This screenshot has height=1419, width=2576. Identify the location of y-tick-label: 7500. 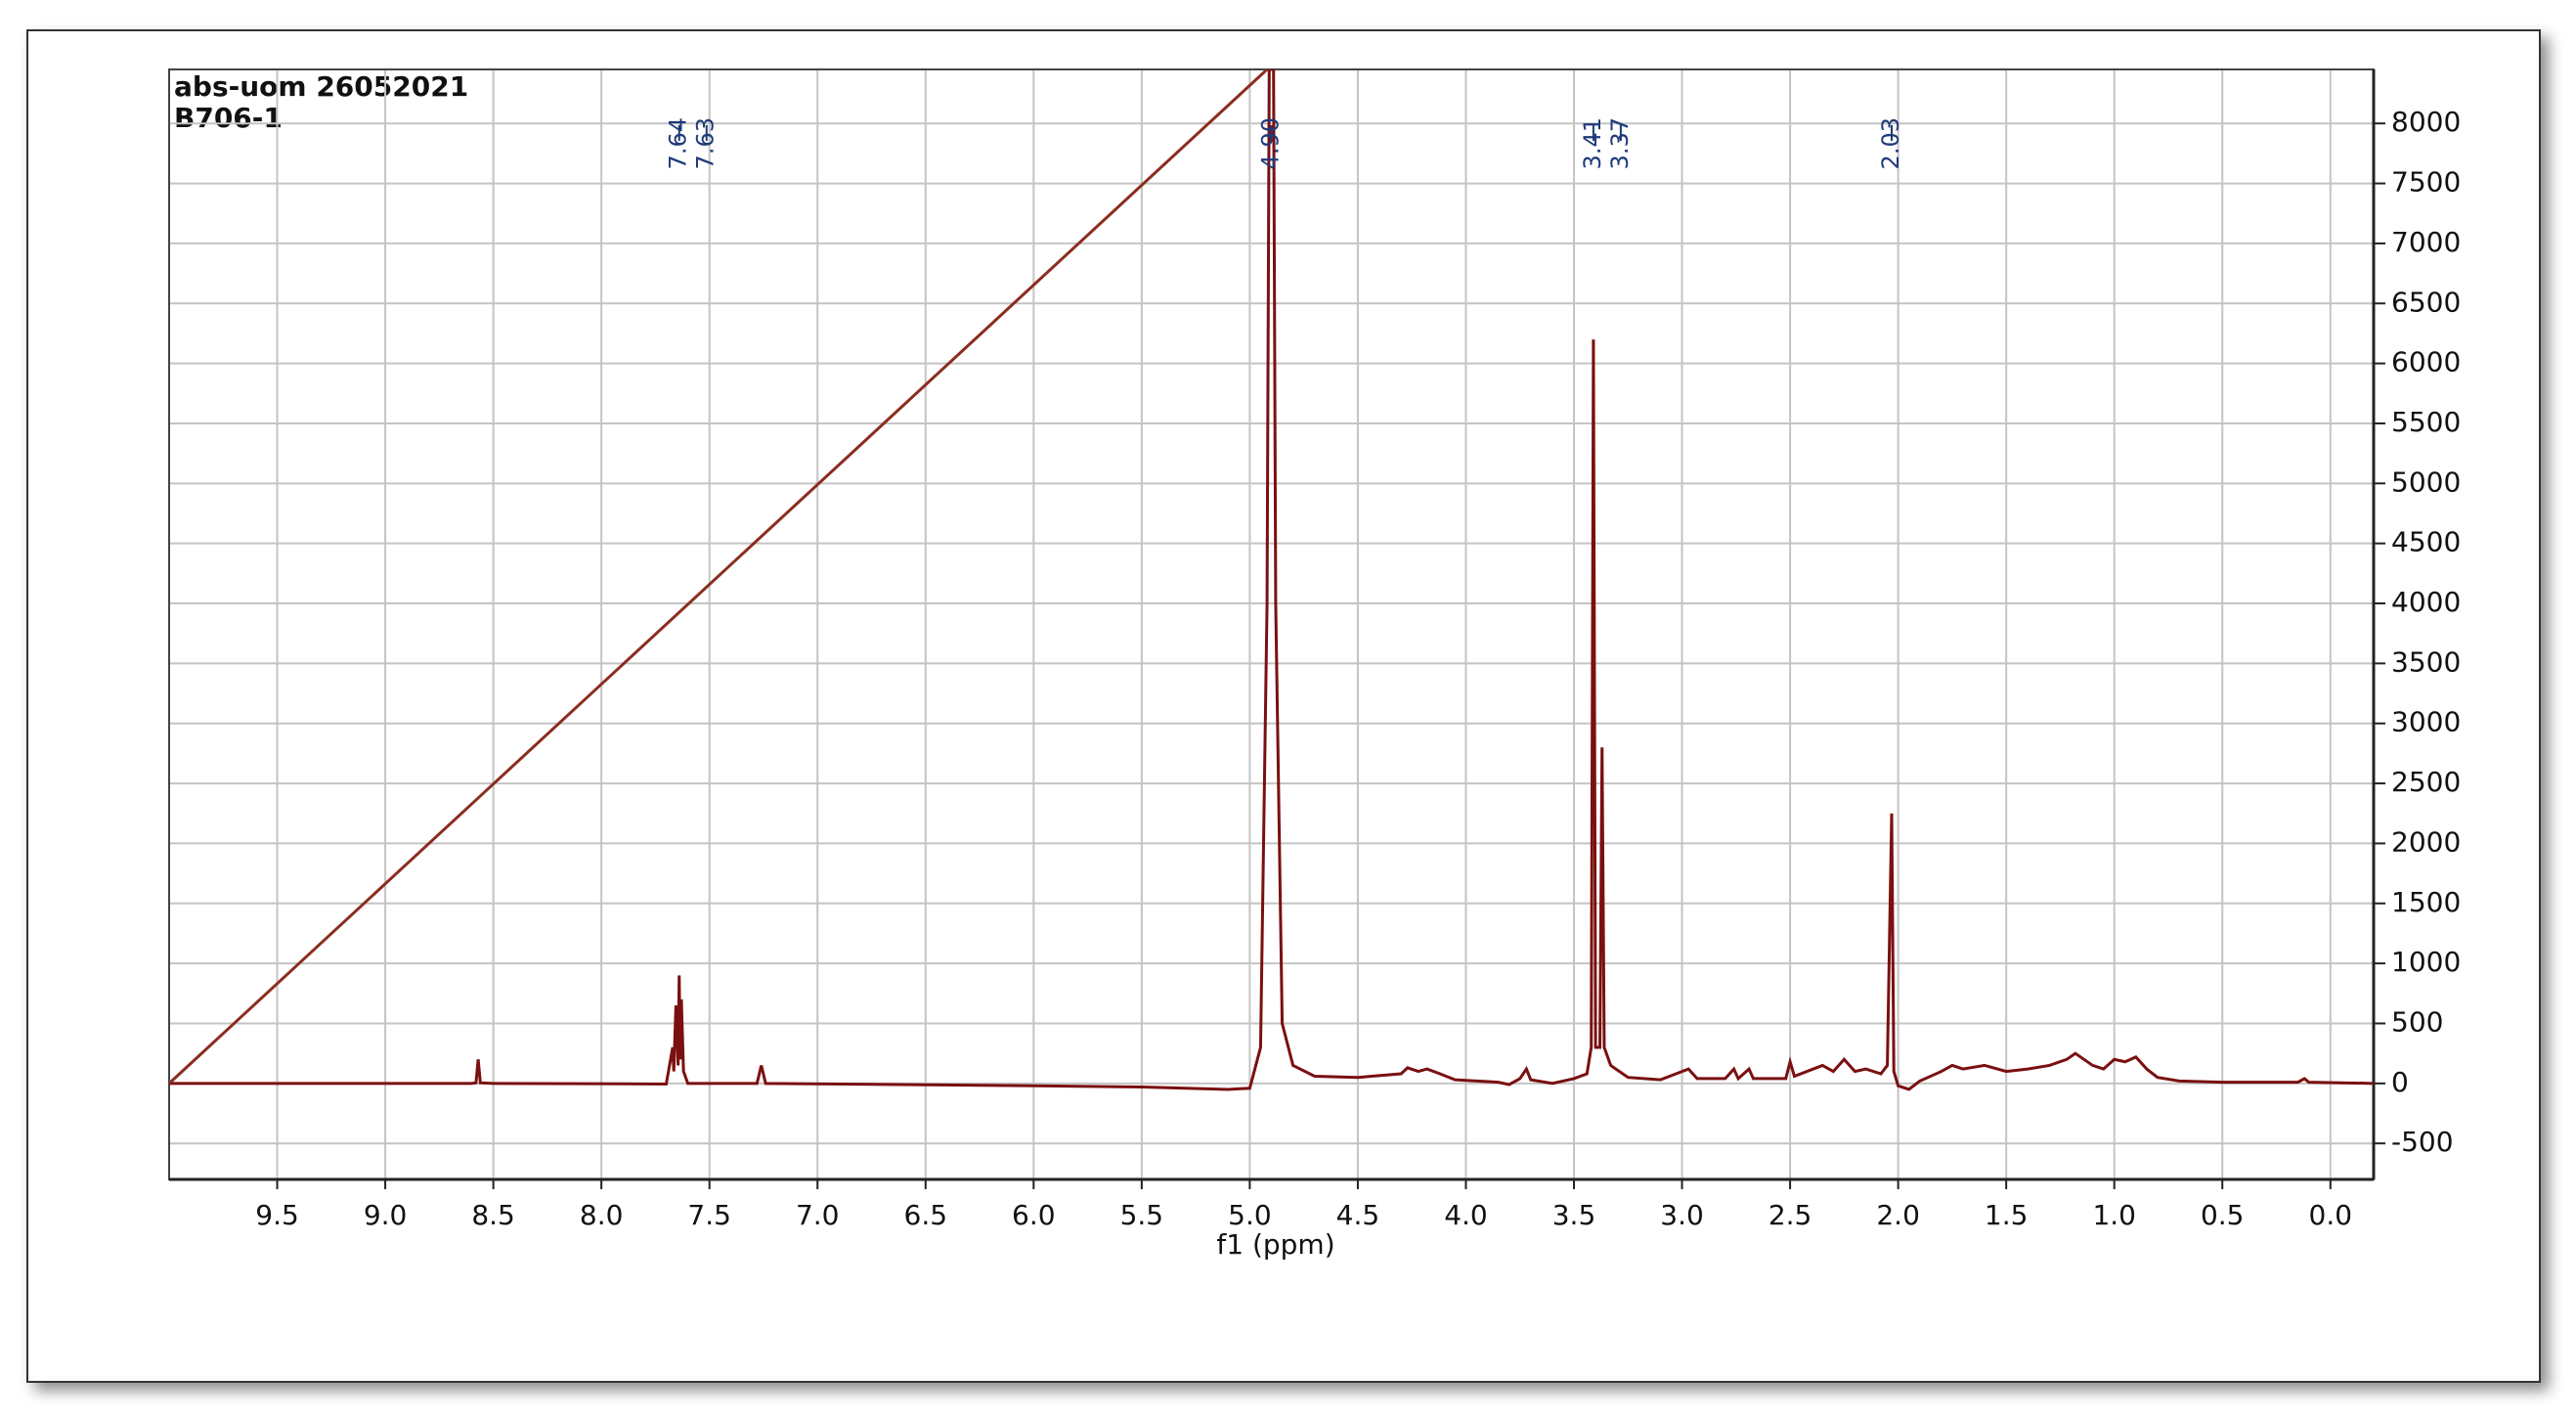
(2426, 182).